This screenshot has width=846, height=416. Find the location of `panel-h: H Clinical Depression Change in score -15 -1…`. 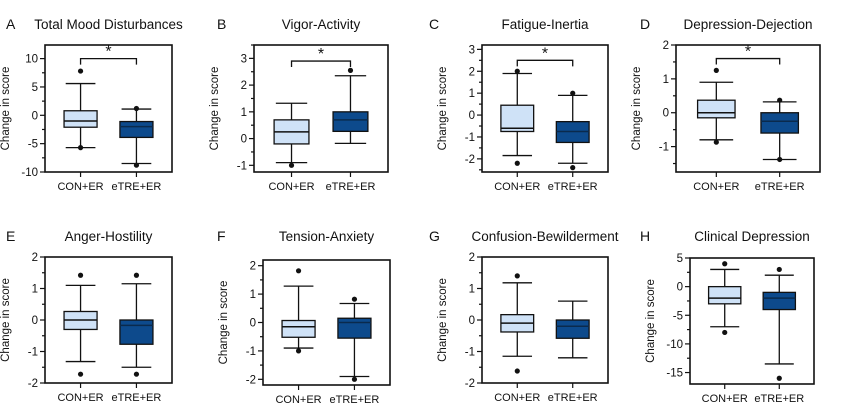

panel-h: H Clinical Depression Change in score -15 -1… is located at coordinates (727, 316).